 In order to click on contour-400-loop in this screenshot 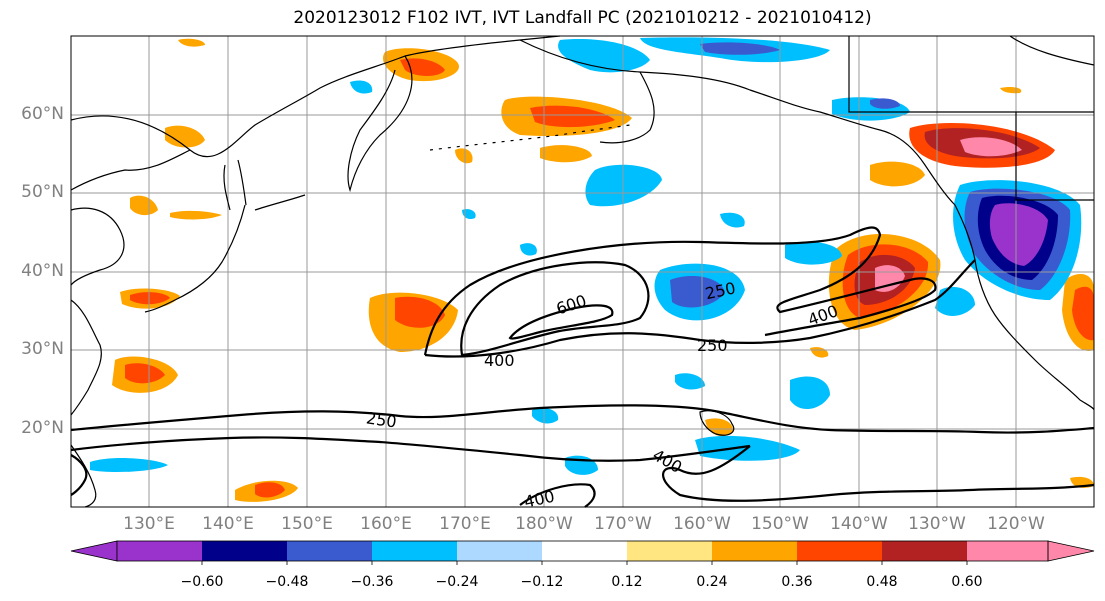, I will do `click(557, 495)`.